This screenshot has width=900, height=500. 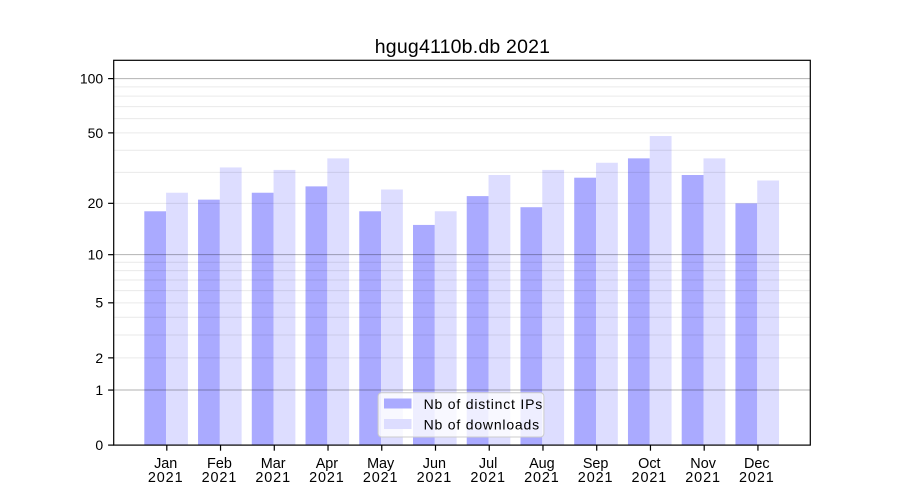 I want to click on svg-text: Oct, so click(x=649, y=464).